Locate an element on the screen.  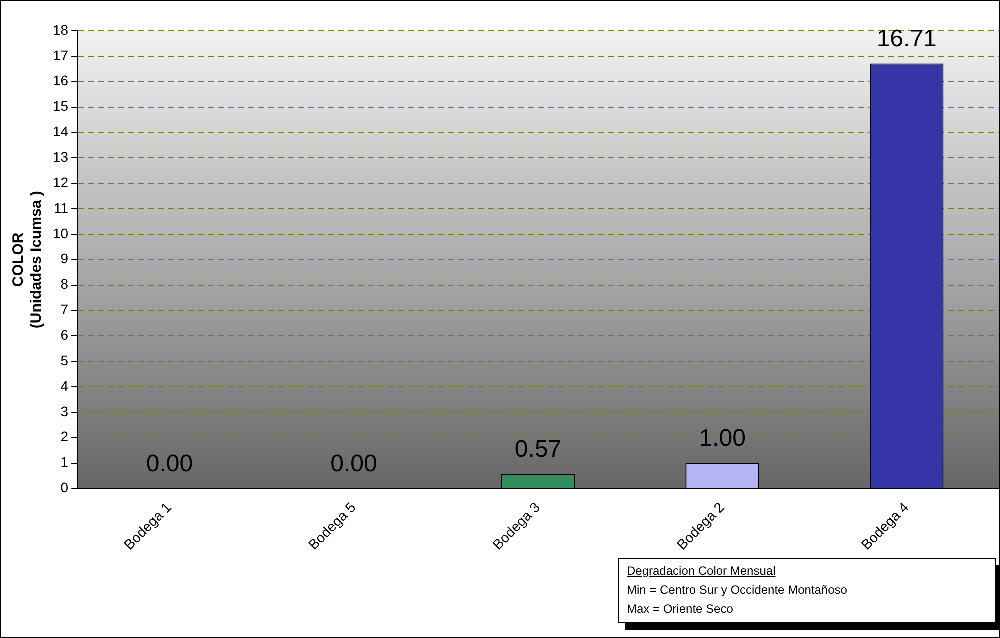
y-tick-label: 10 is located at coordinates (60, 233).